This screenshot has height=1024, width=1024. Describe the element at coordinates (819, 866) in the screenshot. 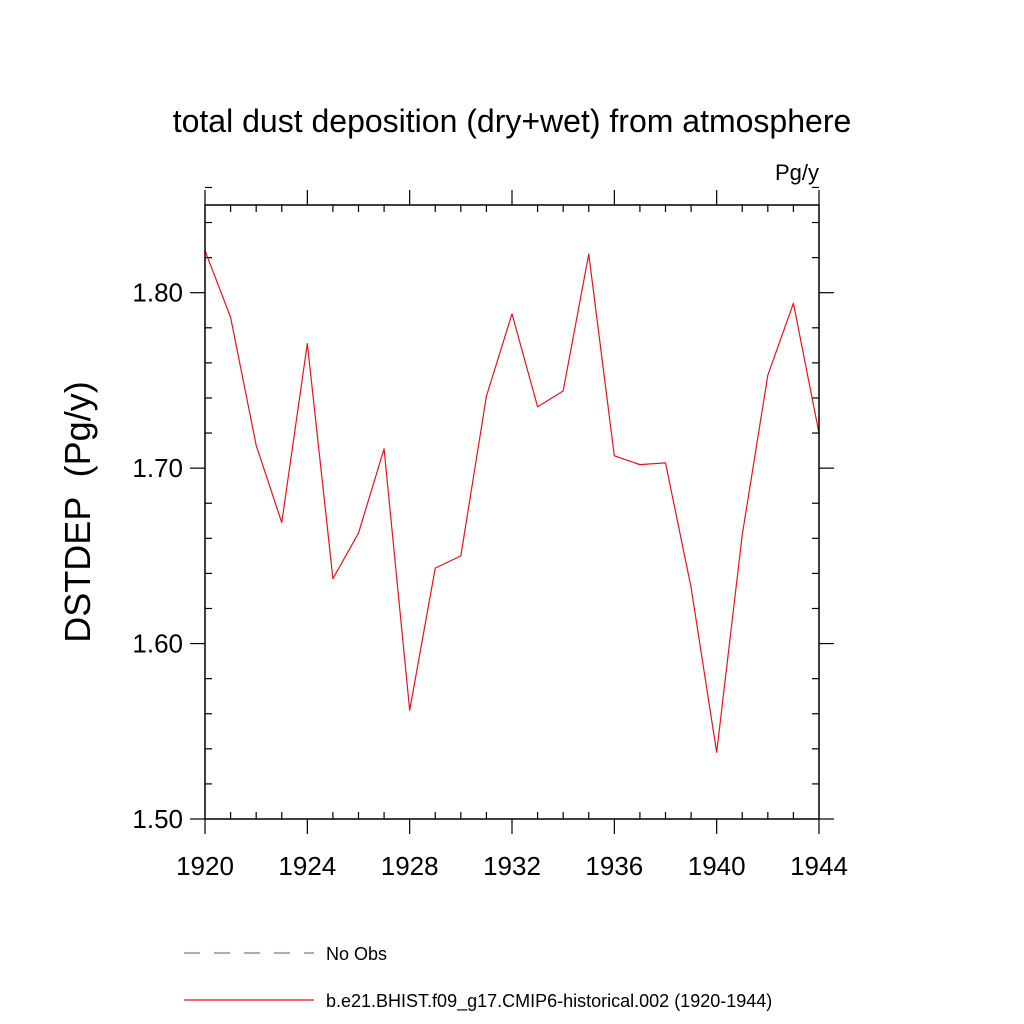

I see `x-tick-label: 1944` at that location.